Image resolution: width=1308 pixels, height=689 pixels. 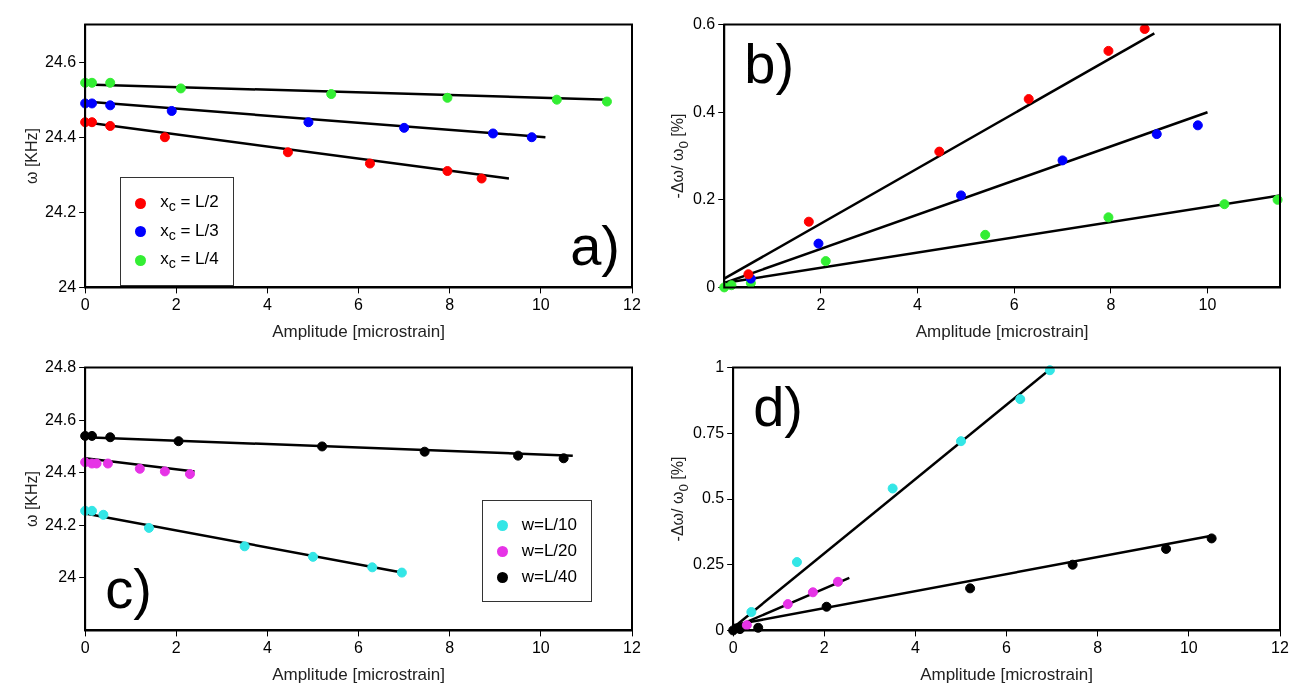 What do you see at coordinates (778, 407) in the screenshot?
I see `annotation: d)` at bounding box center [778, 407].